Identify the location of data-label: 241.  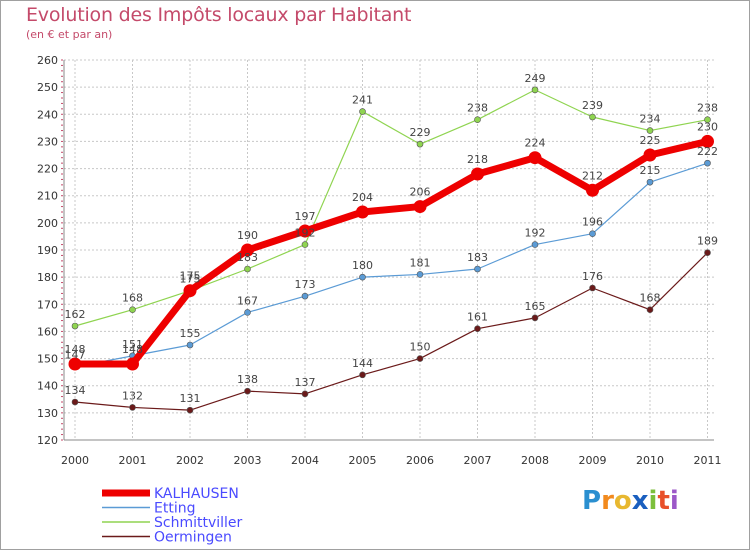
(362, 100).